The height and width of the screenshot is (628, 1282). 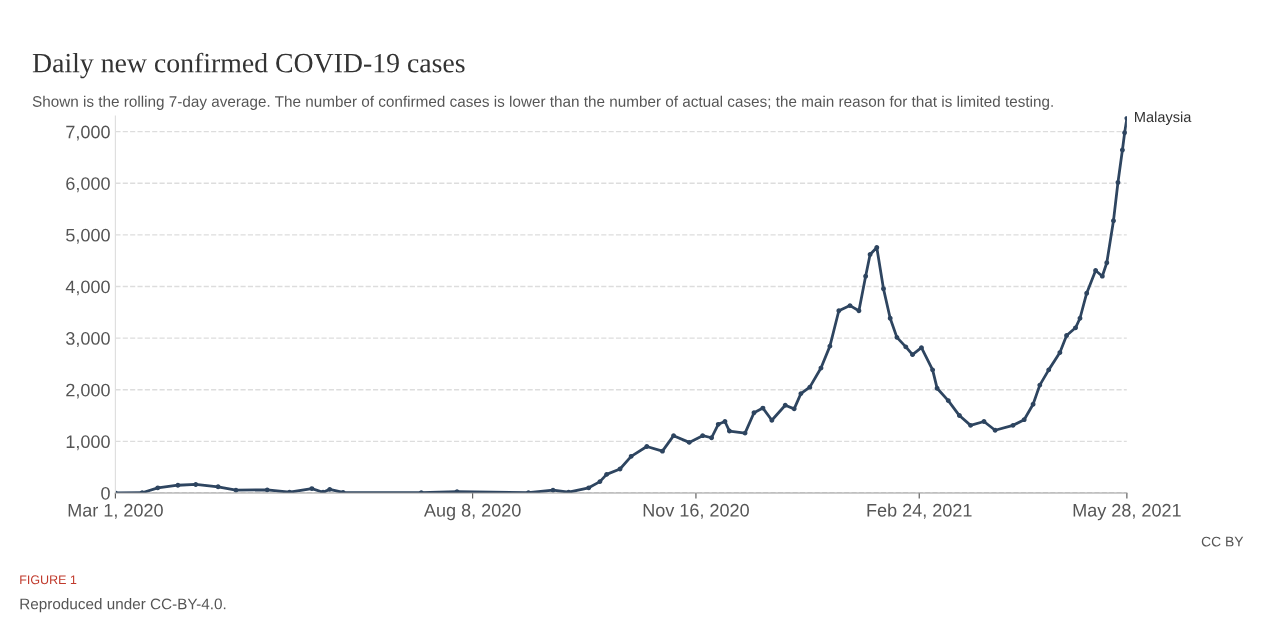 I want to click on y-tick-label: 4,000, so click(x=87, y=288).